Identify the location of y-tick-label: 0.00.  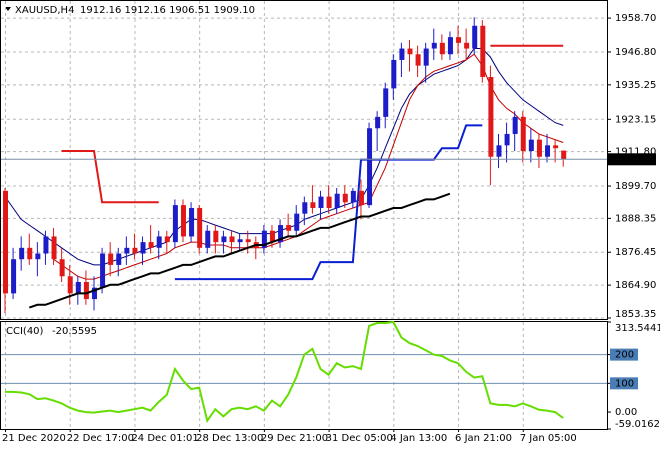
(626, 412).